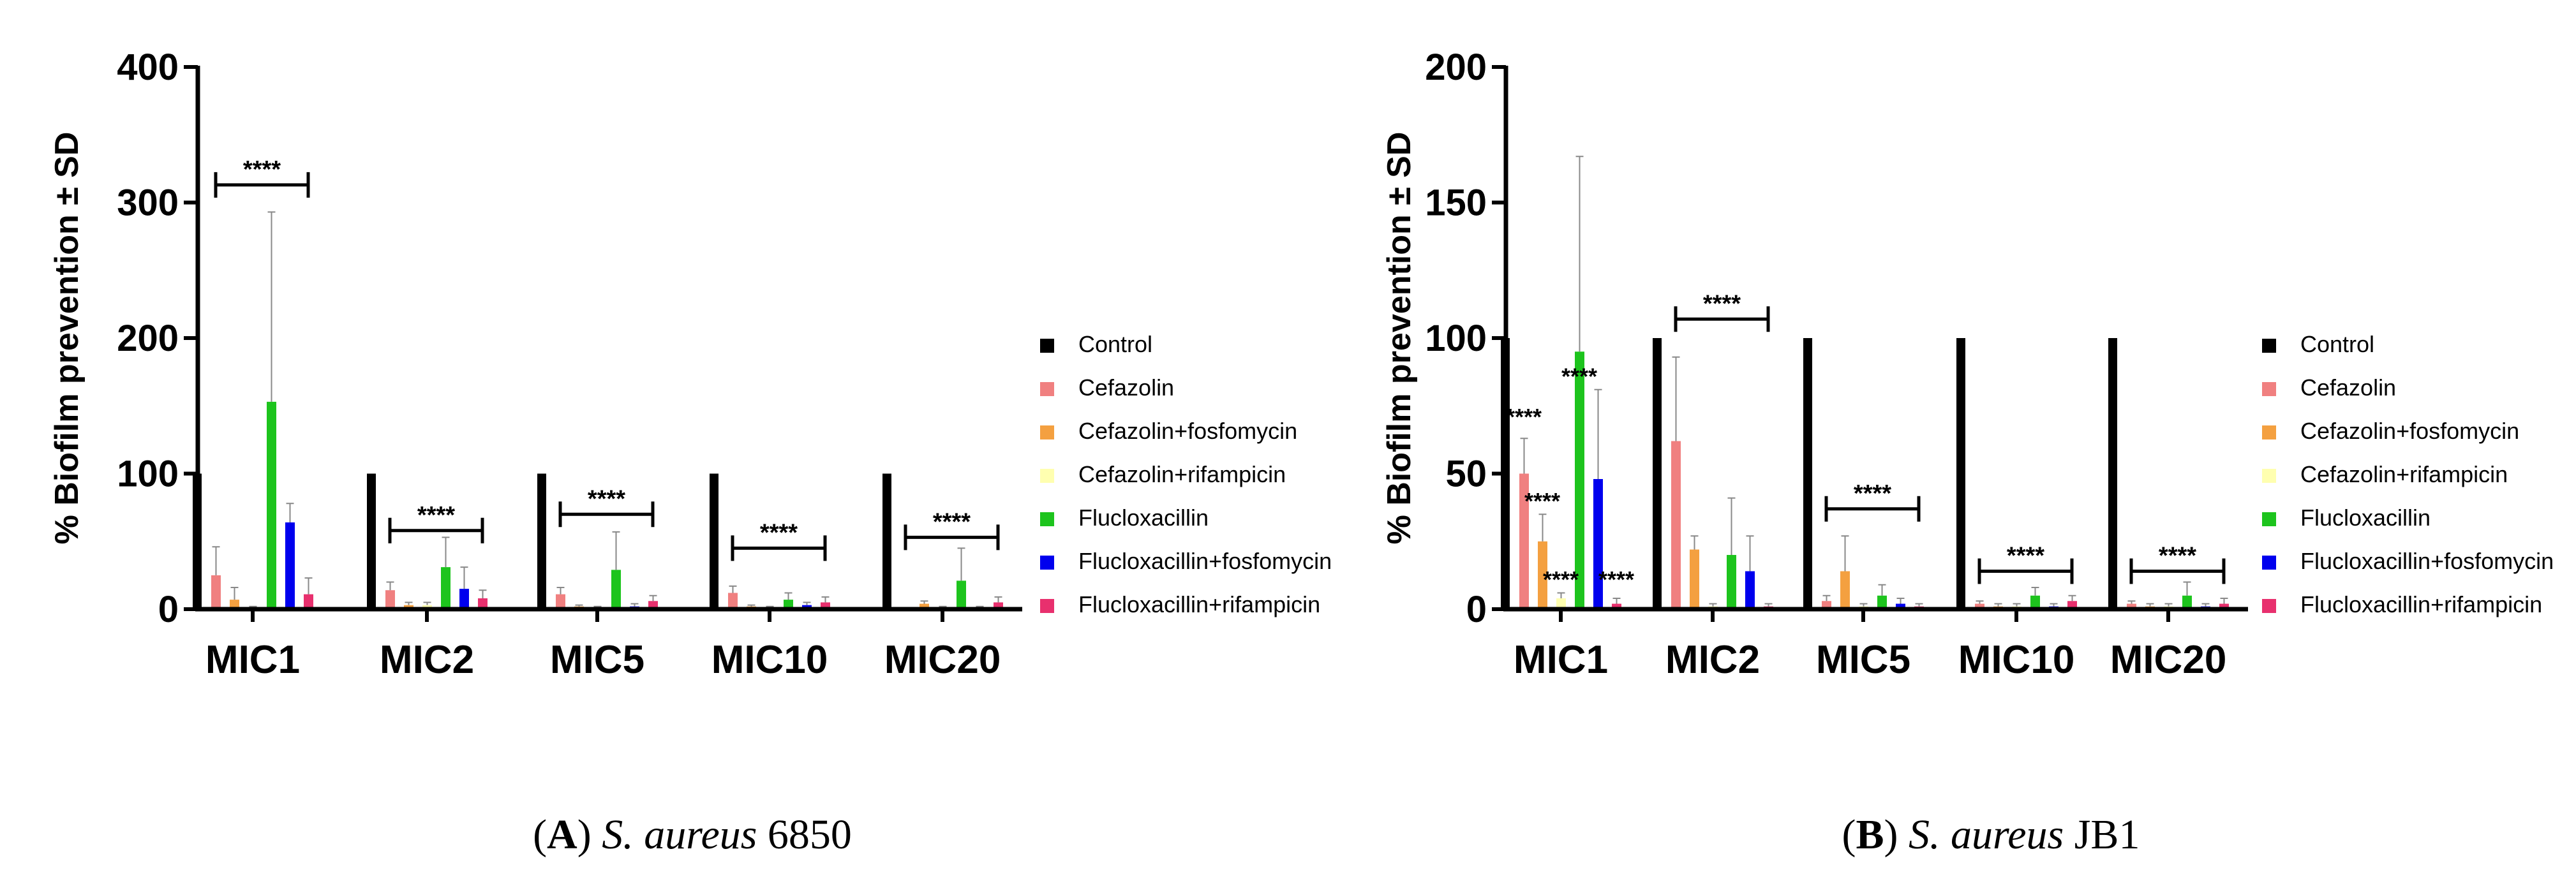 The image size is (2576, 886). Describe the element at coordinates (234, 605) in the screenshot. I see `bar-cefazolin-fosfomycin-mic1` at that location.